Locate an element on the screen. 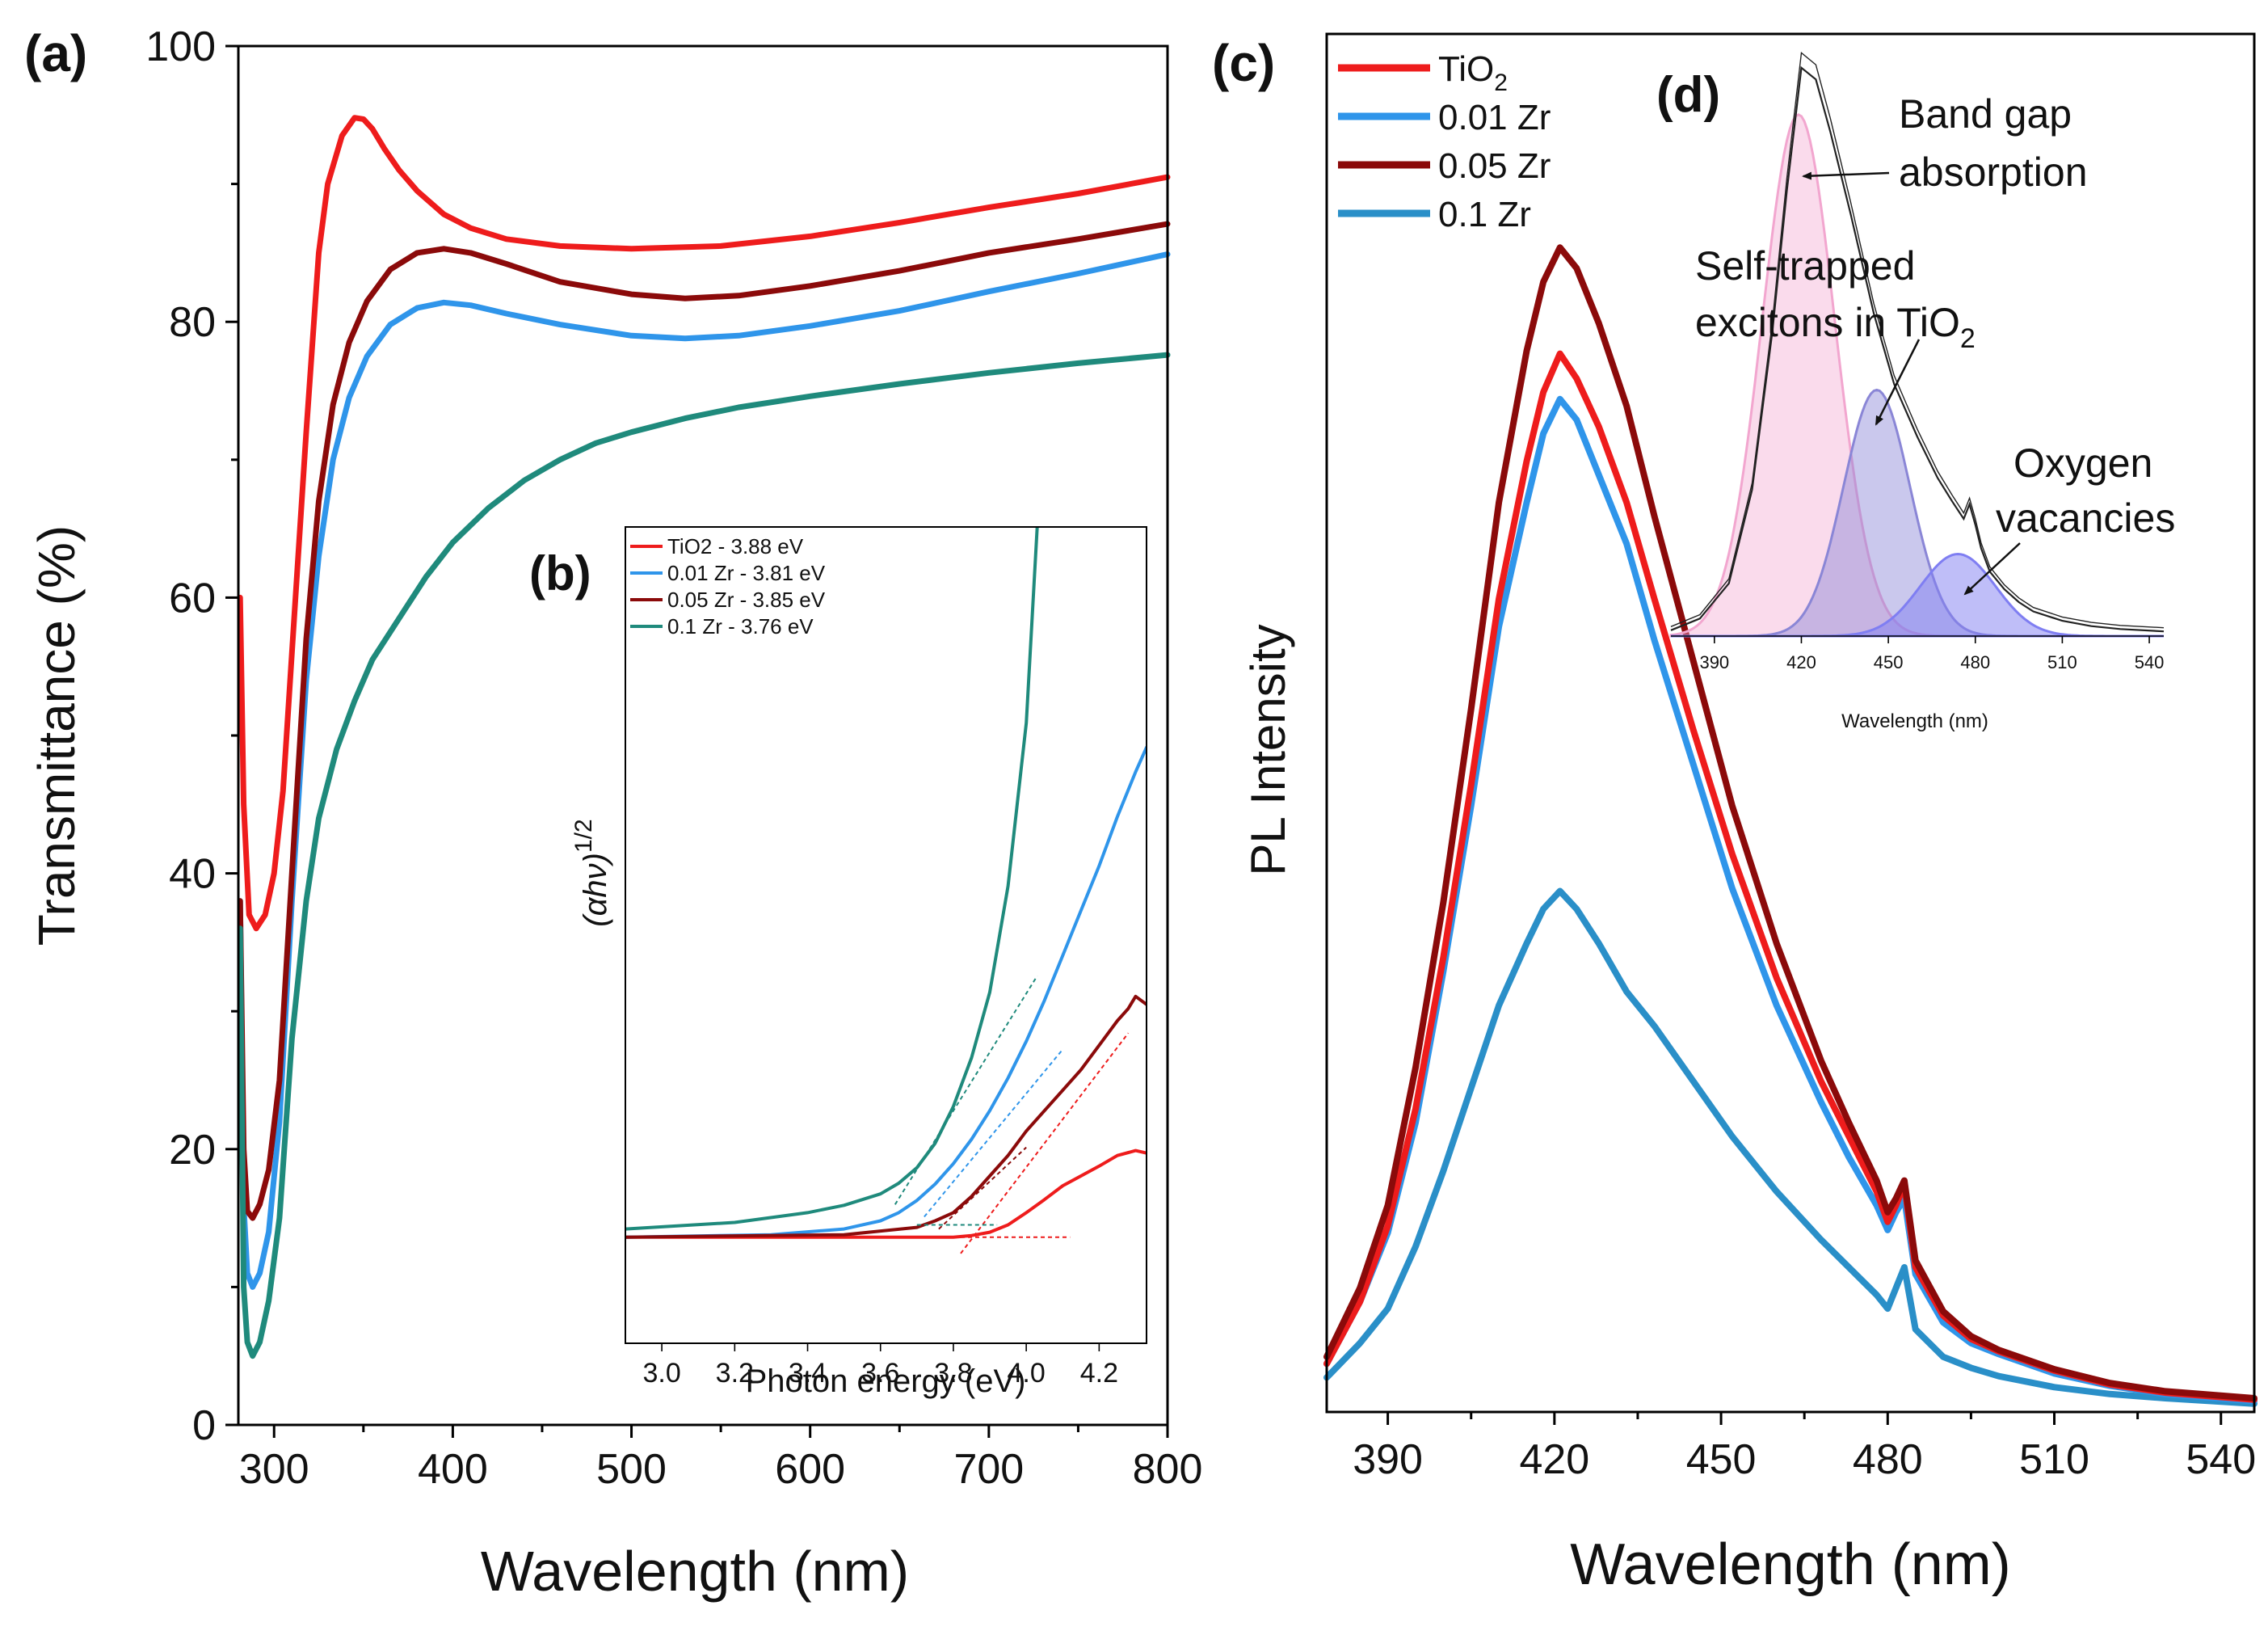 Image resolution: width=2268 pixels, height=1631 pixels. panel-c-x-tick-label: 480 is located at coordinates (1888, 1459).